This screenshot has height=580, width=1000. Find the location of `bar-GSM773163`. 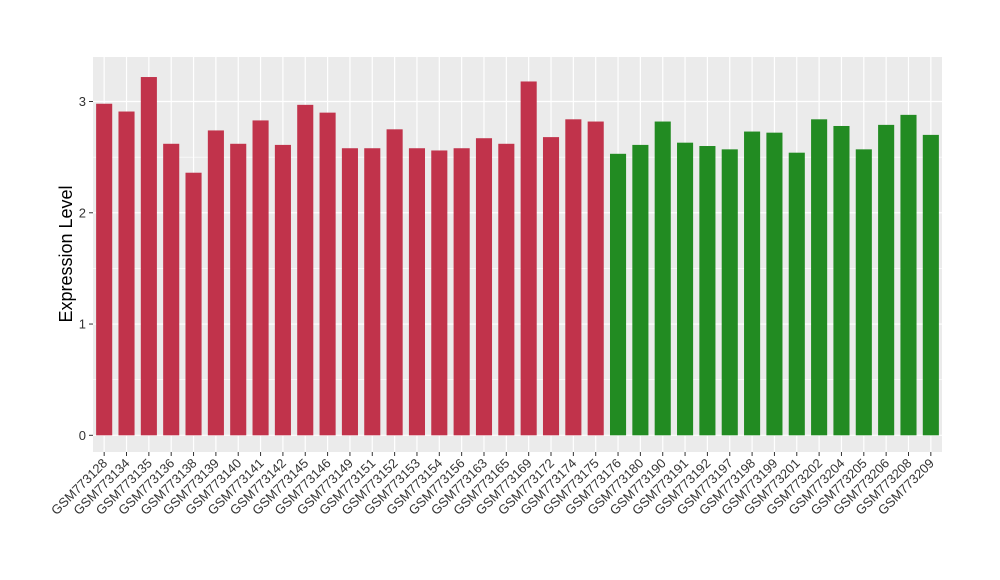

bar-GSM773163 is located at coordinates (484, 287).